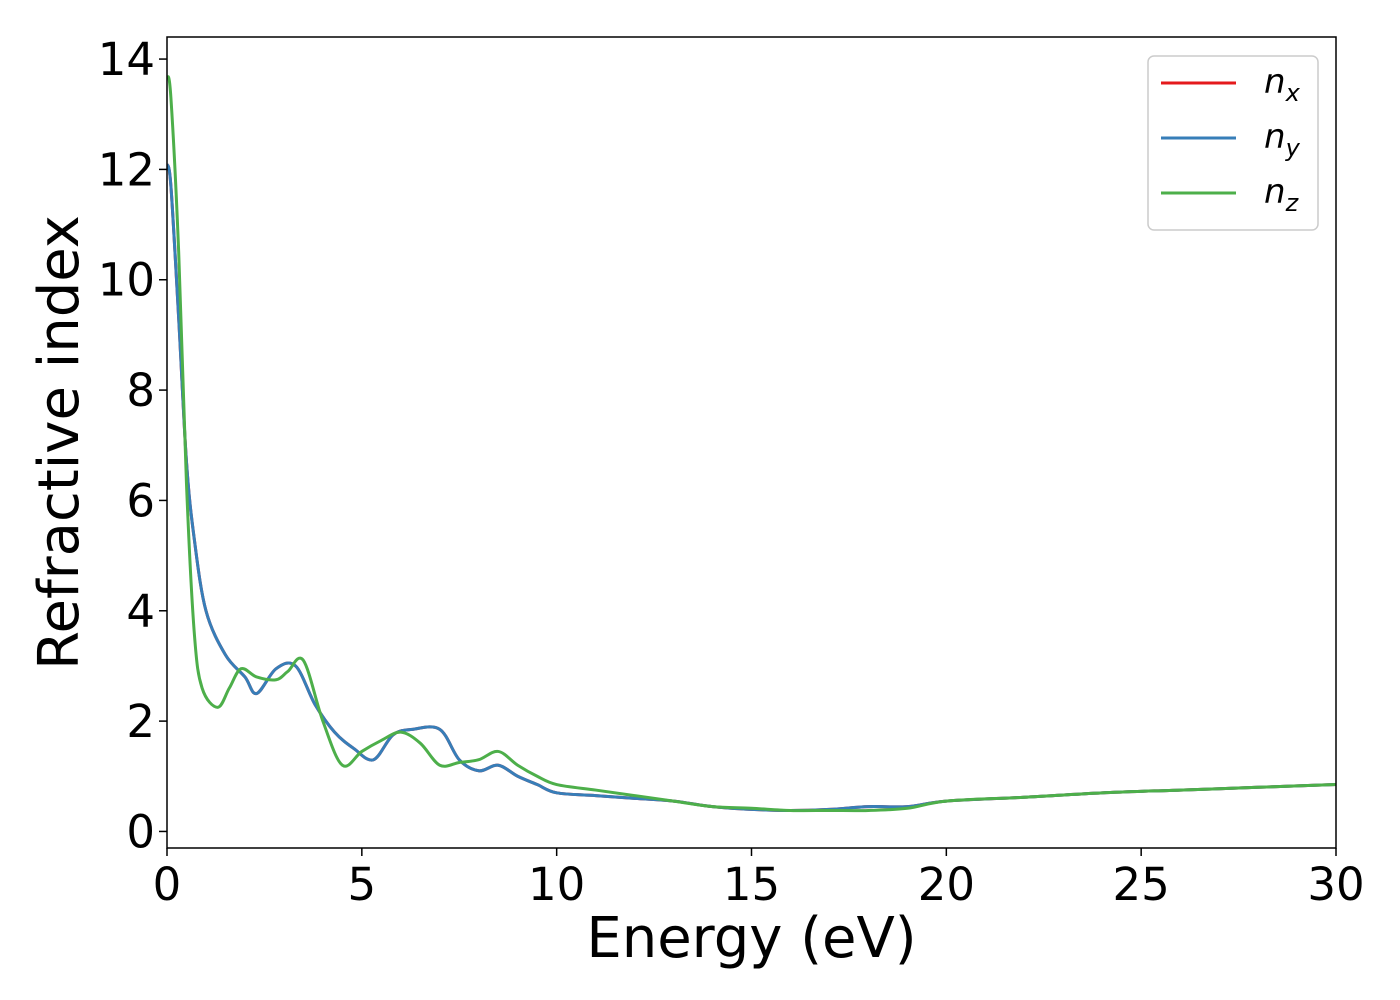 This screenshot has width=1400, height=1000. What do you see at coordinates (1233, 143) in the screenshot?
I see `legend-box` at bounding box center [1233, 143].